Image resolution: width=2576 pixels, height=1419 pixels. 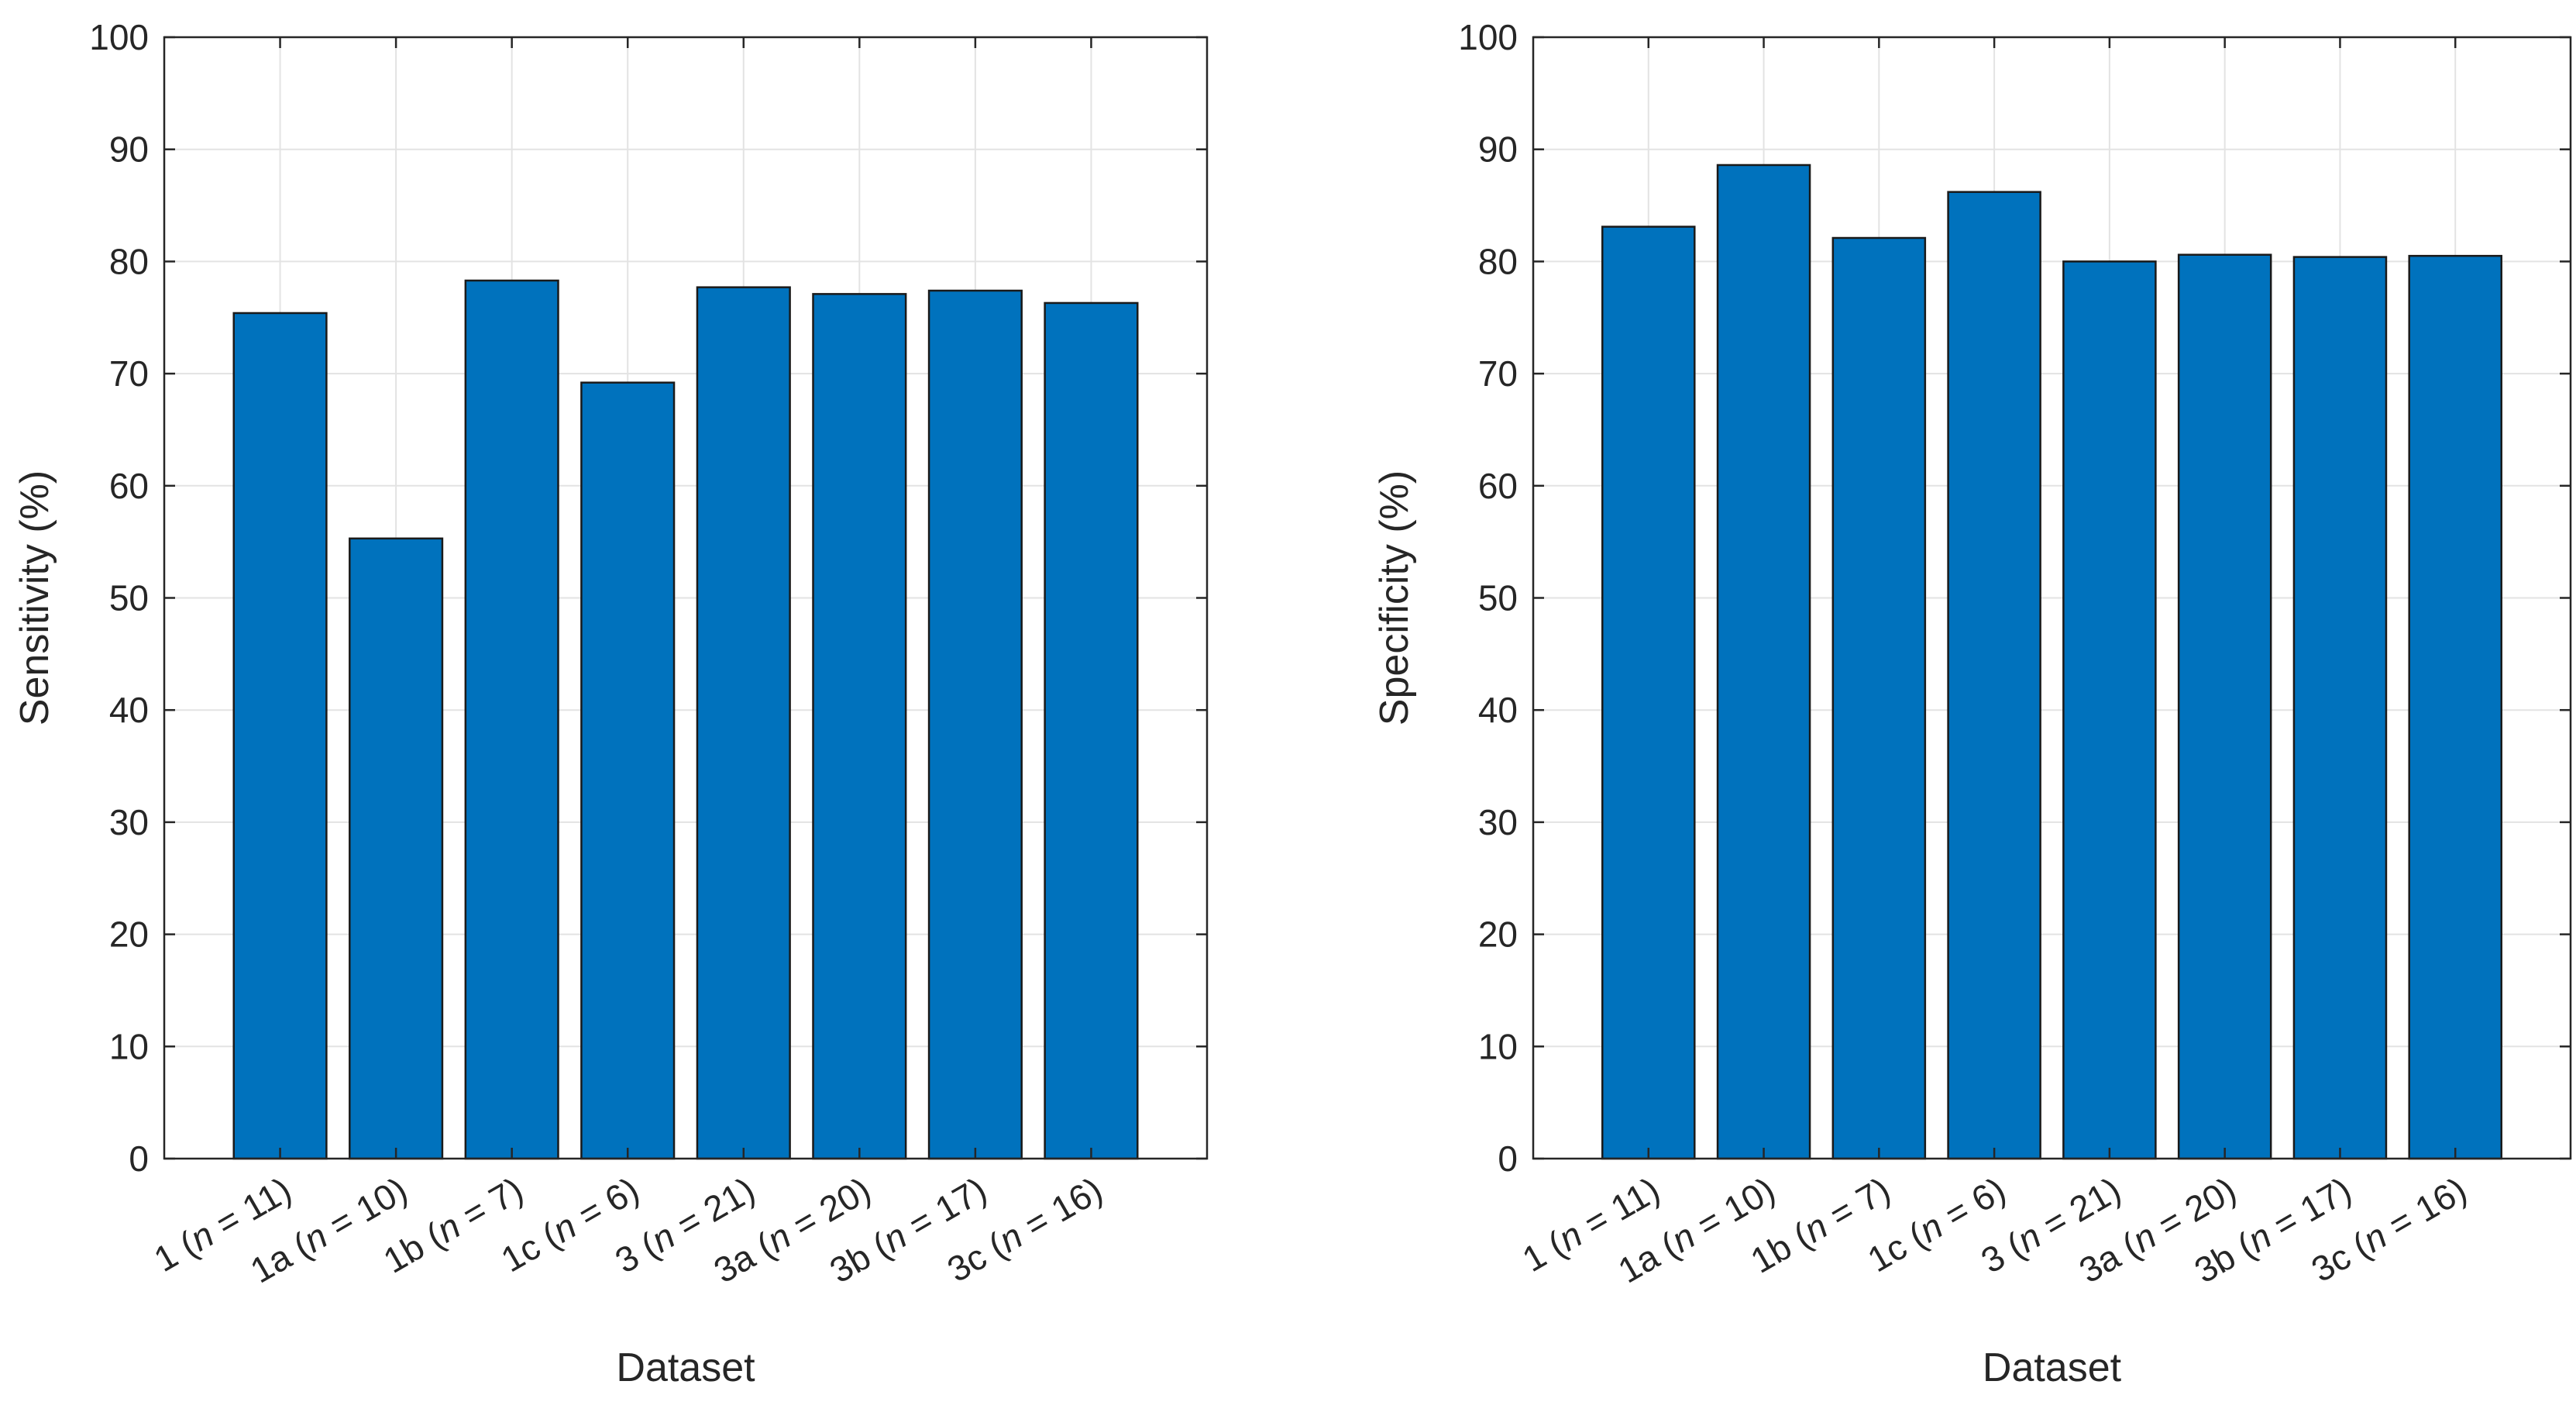 What do you see at coordinates (1394, 597) in the screenshot?
I see `y-axis-title: Specificity (%)` at bounding box center [1394, 597].